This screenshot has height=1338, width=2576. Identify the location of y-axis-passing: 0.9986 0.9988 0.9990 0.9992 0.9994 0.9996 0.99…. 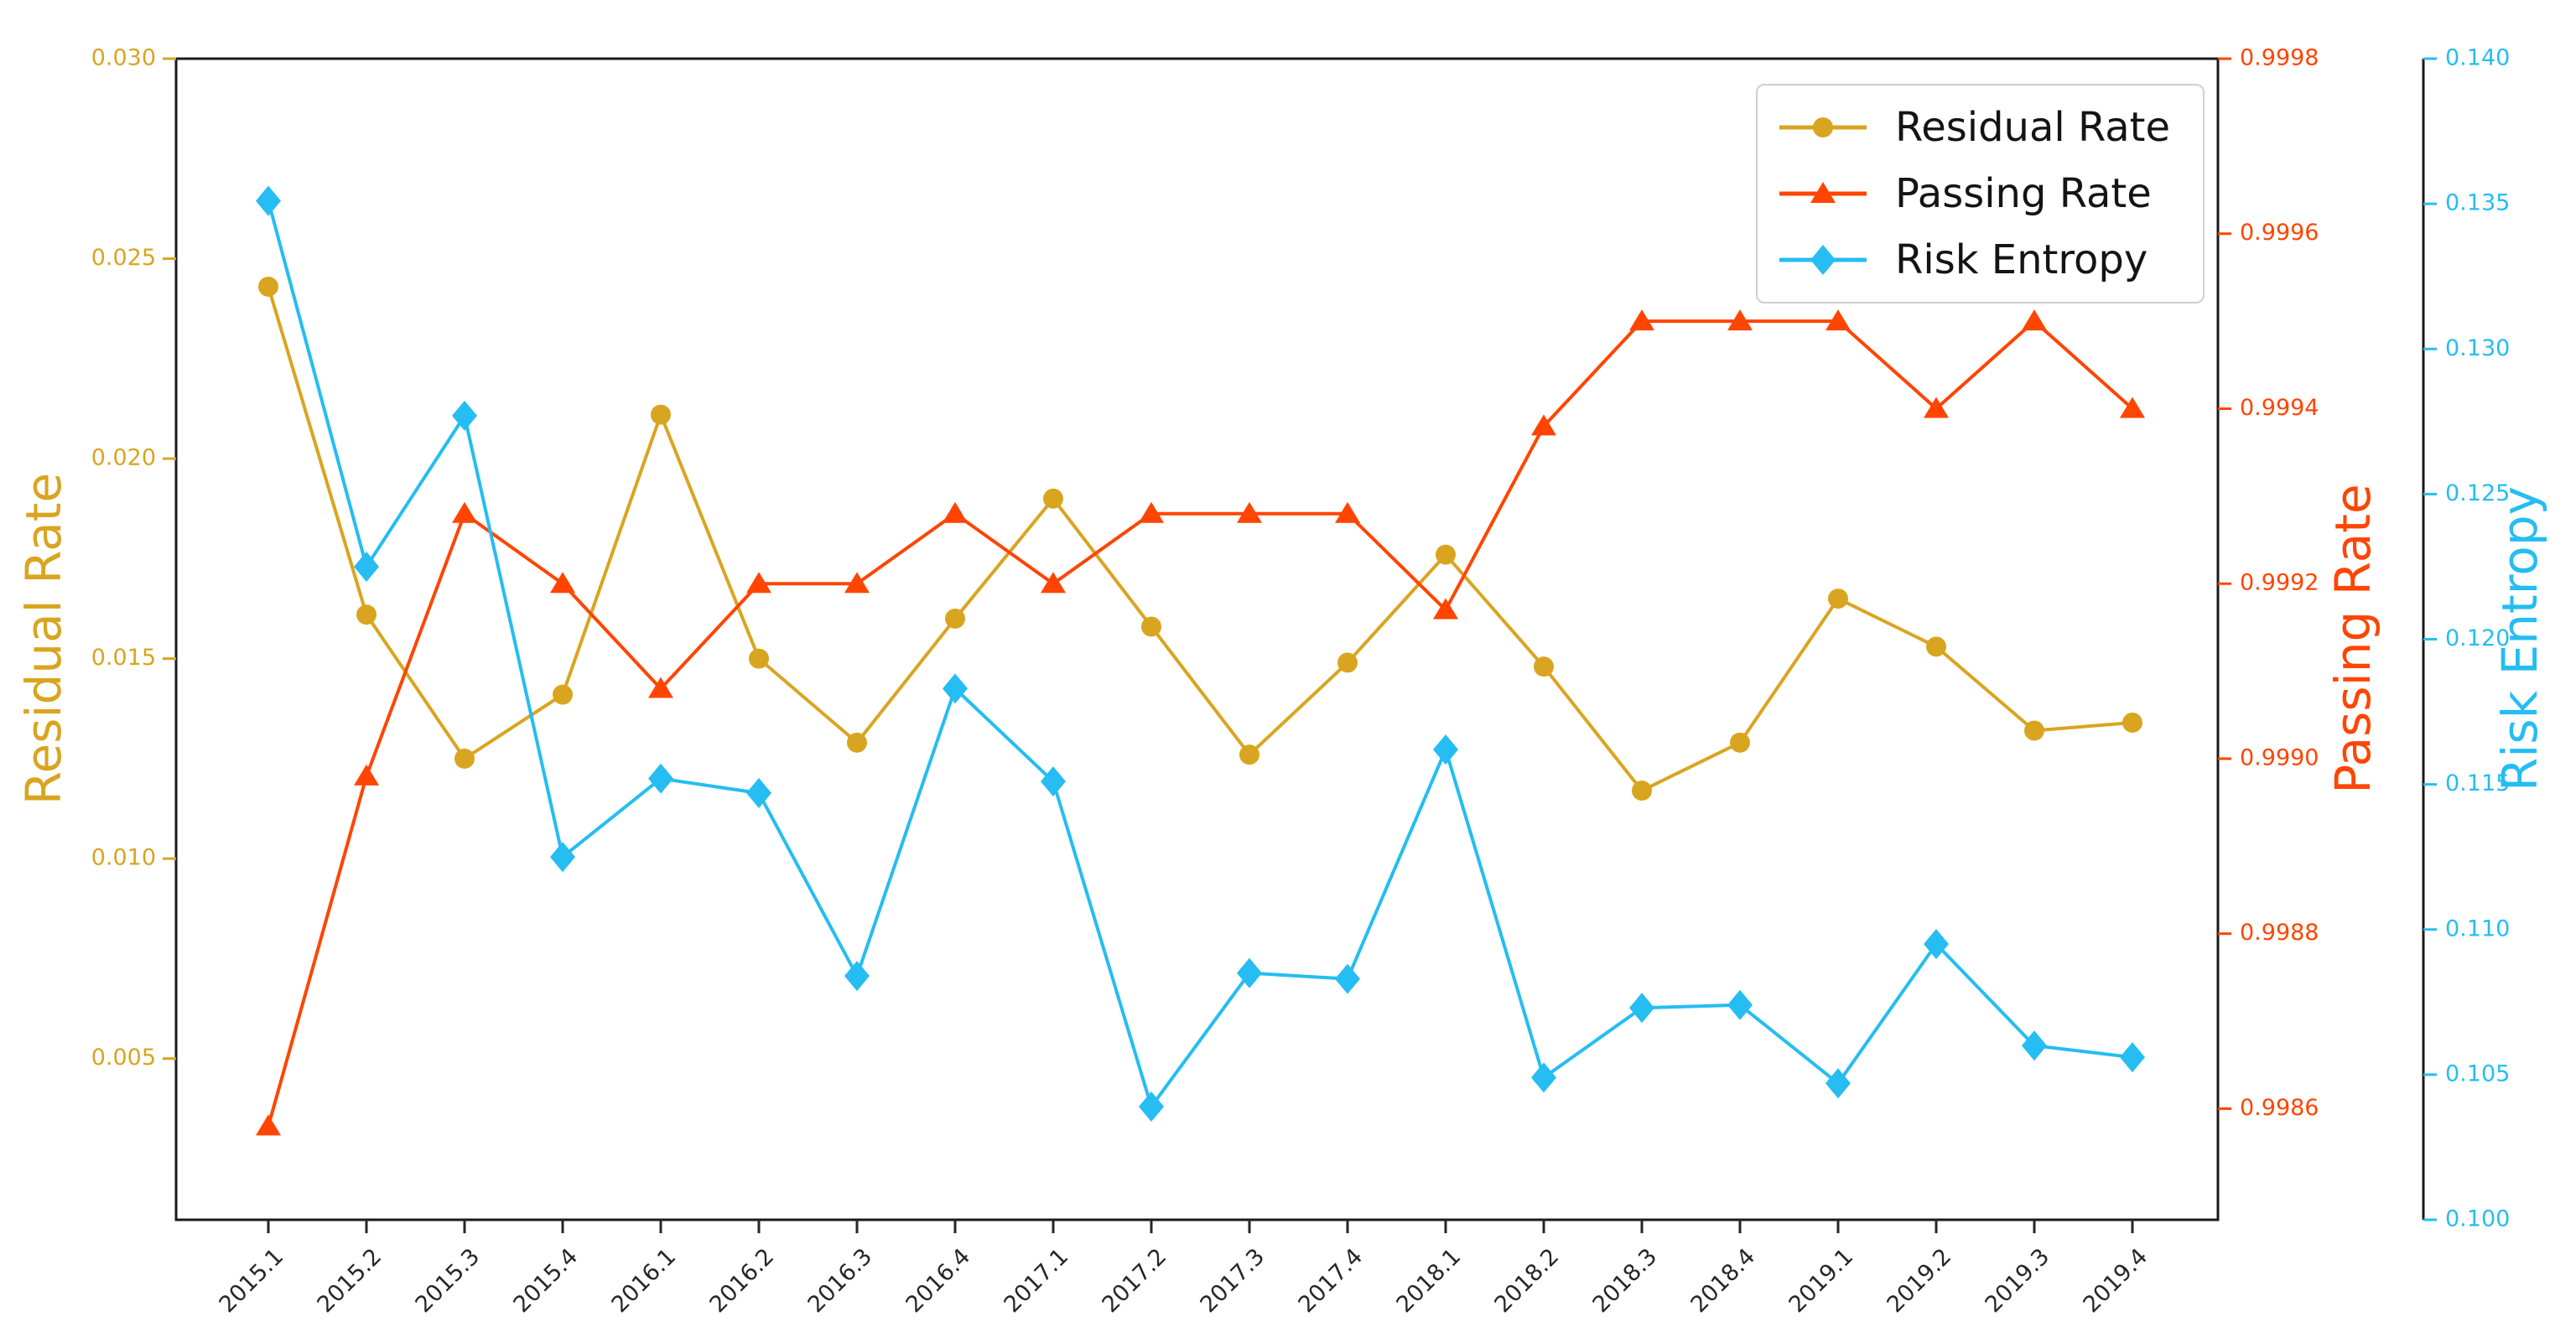
(2268, 583).